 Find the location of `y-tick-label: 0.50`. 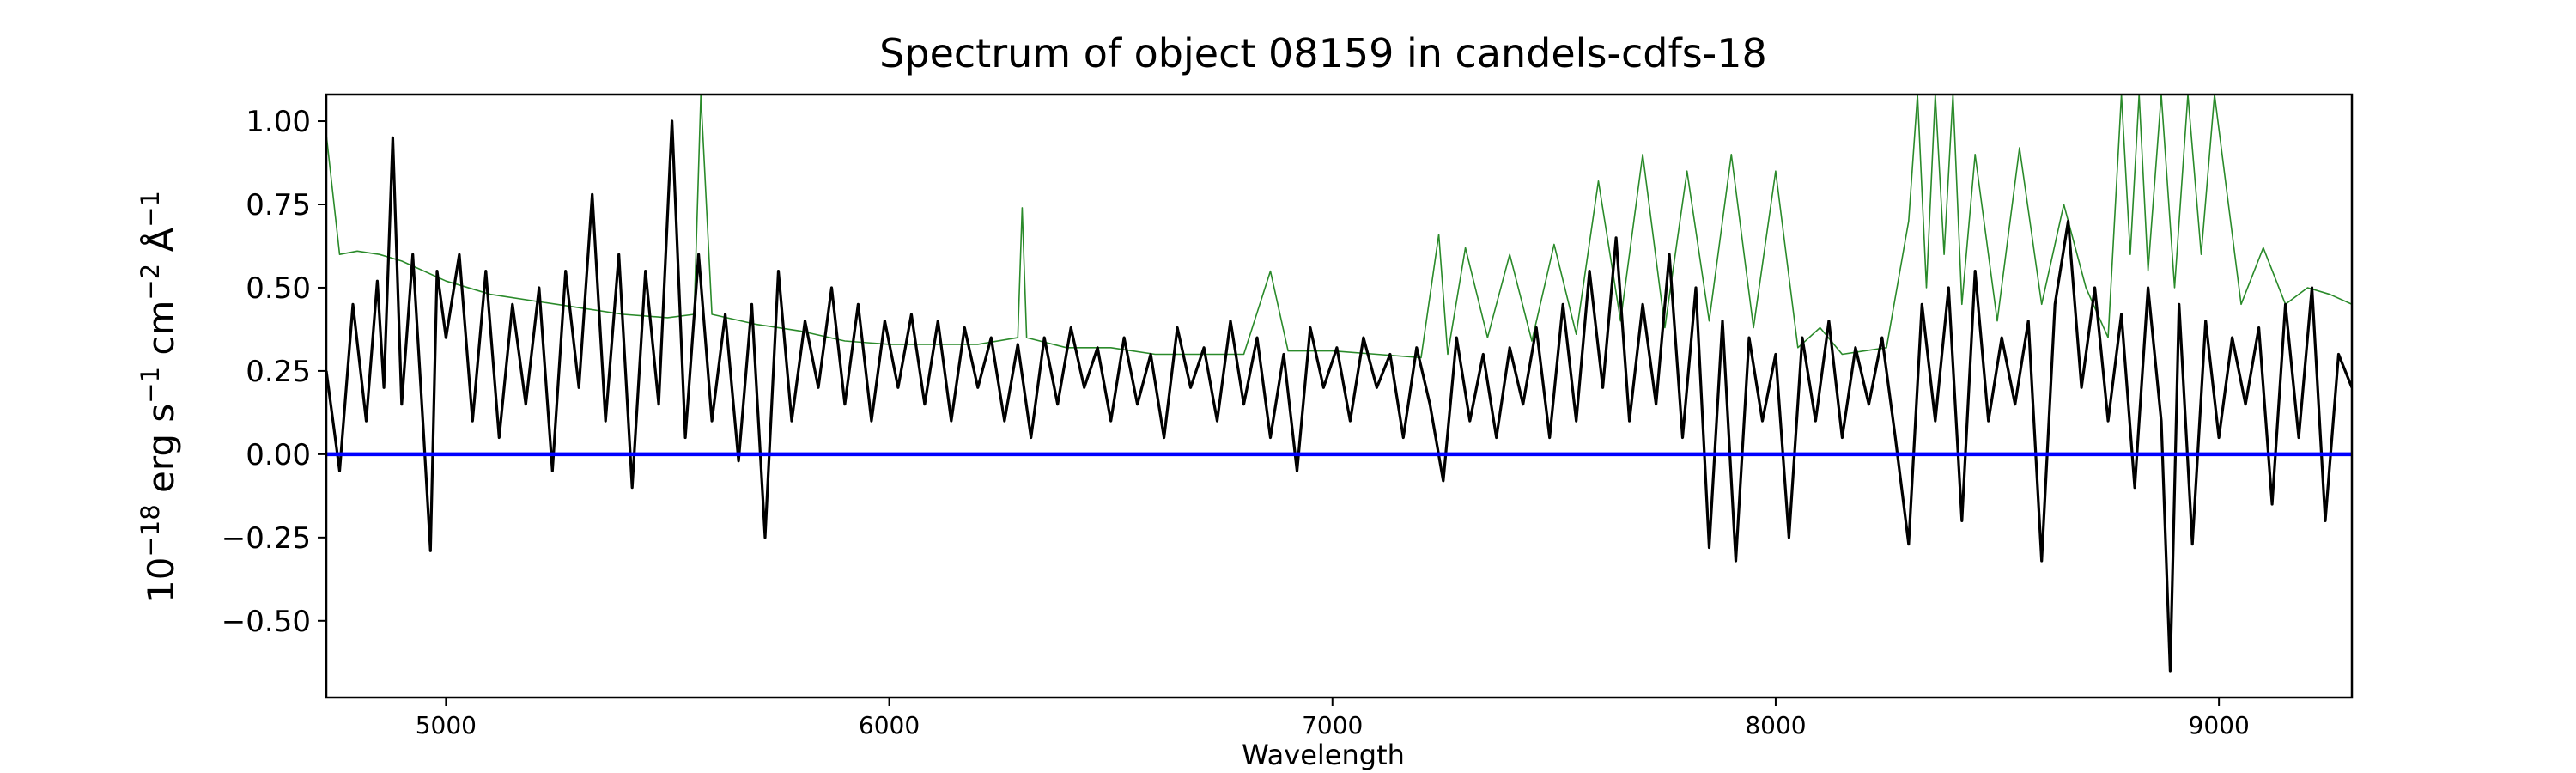

y-tick-label: 0.50 is located at coordinates (279, 288).